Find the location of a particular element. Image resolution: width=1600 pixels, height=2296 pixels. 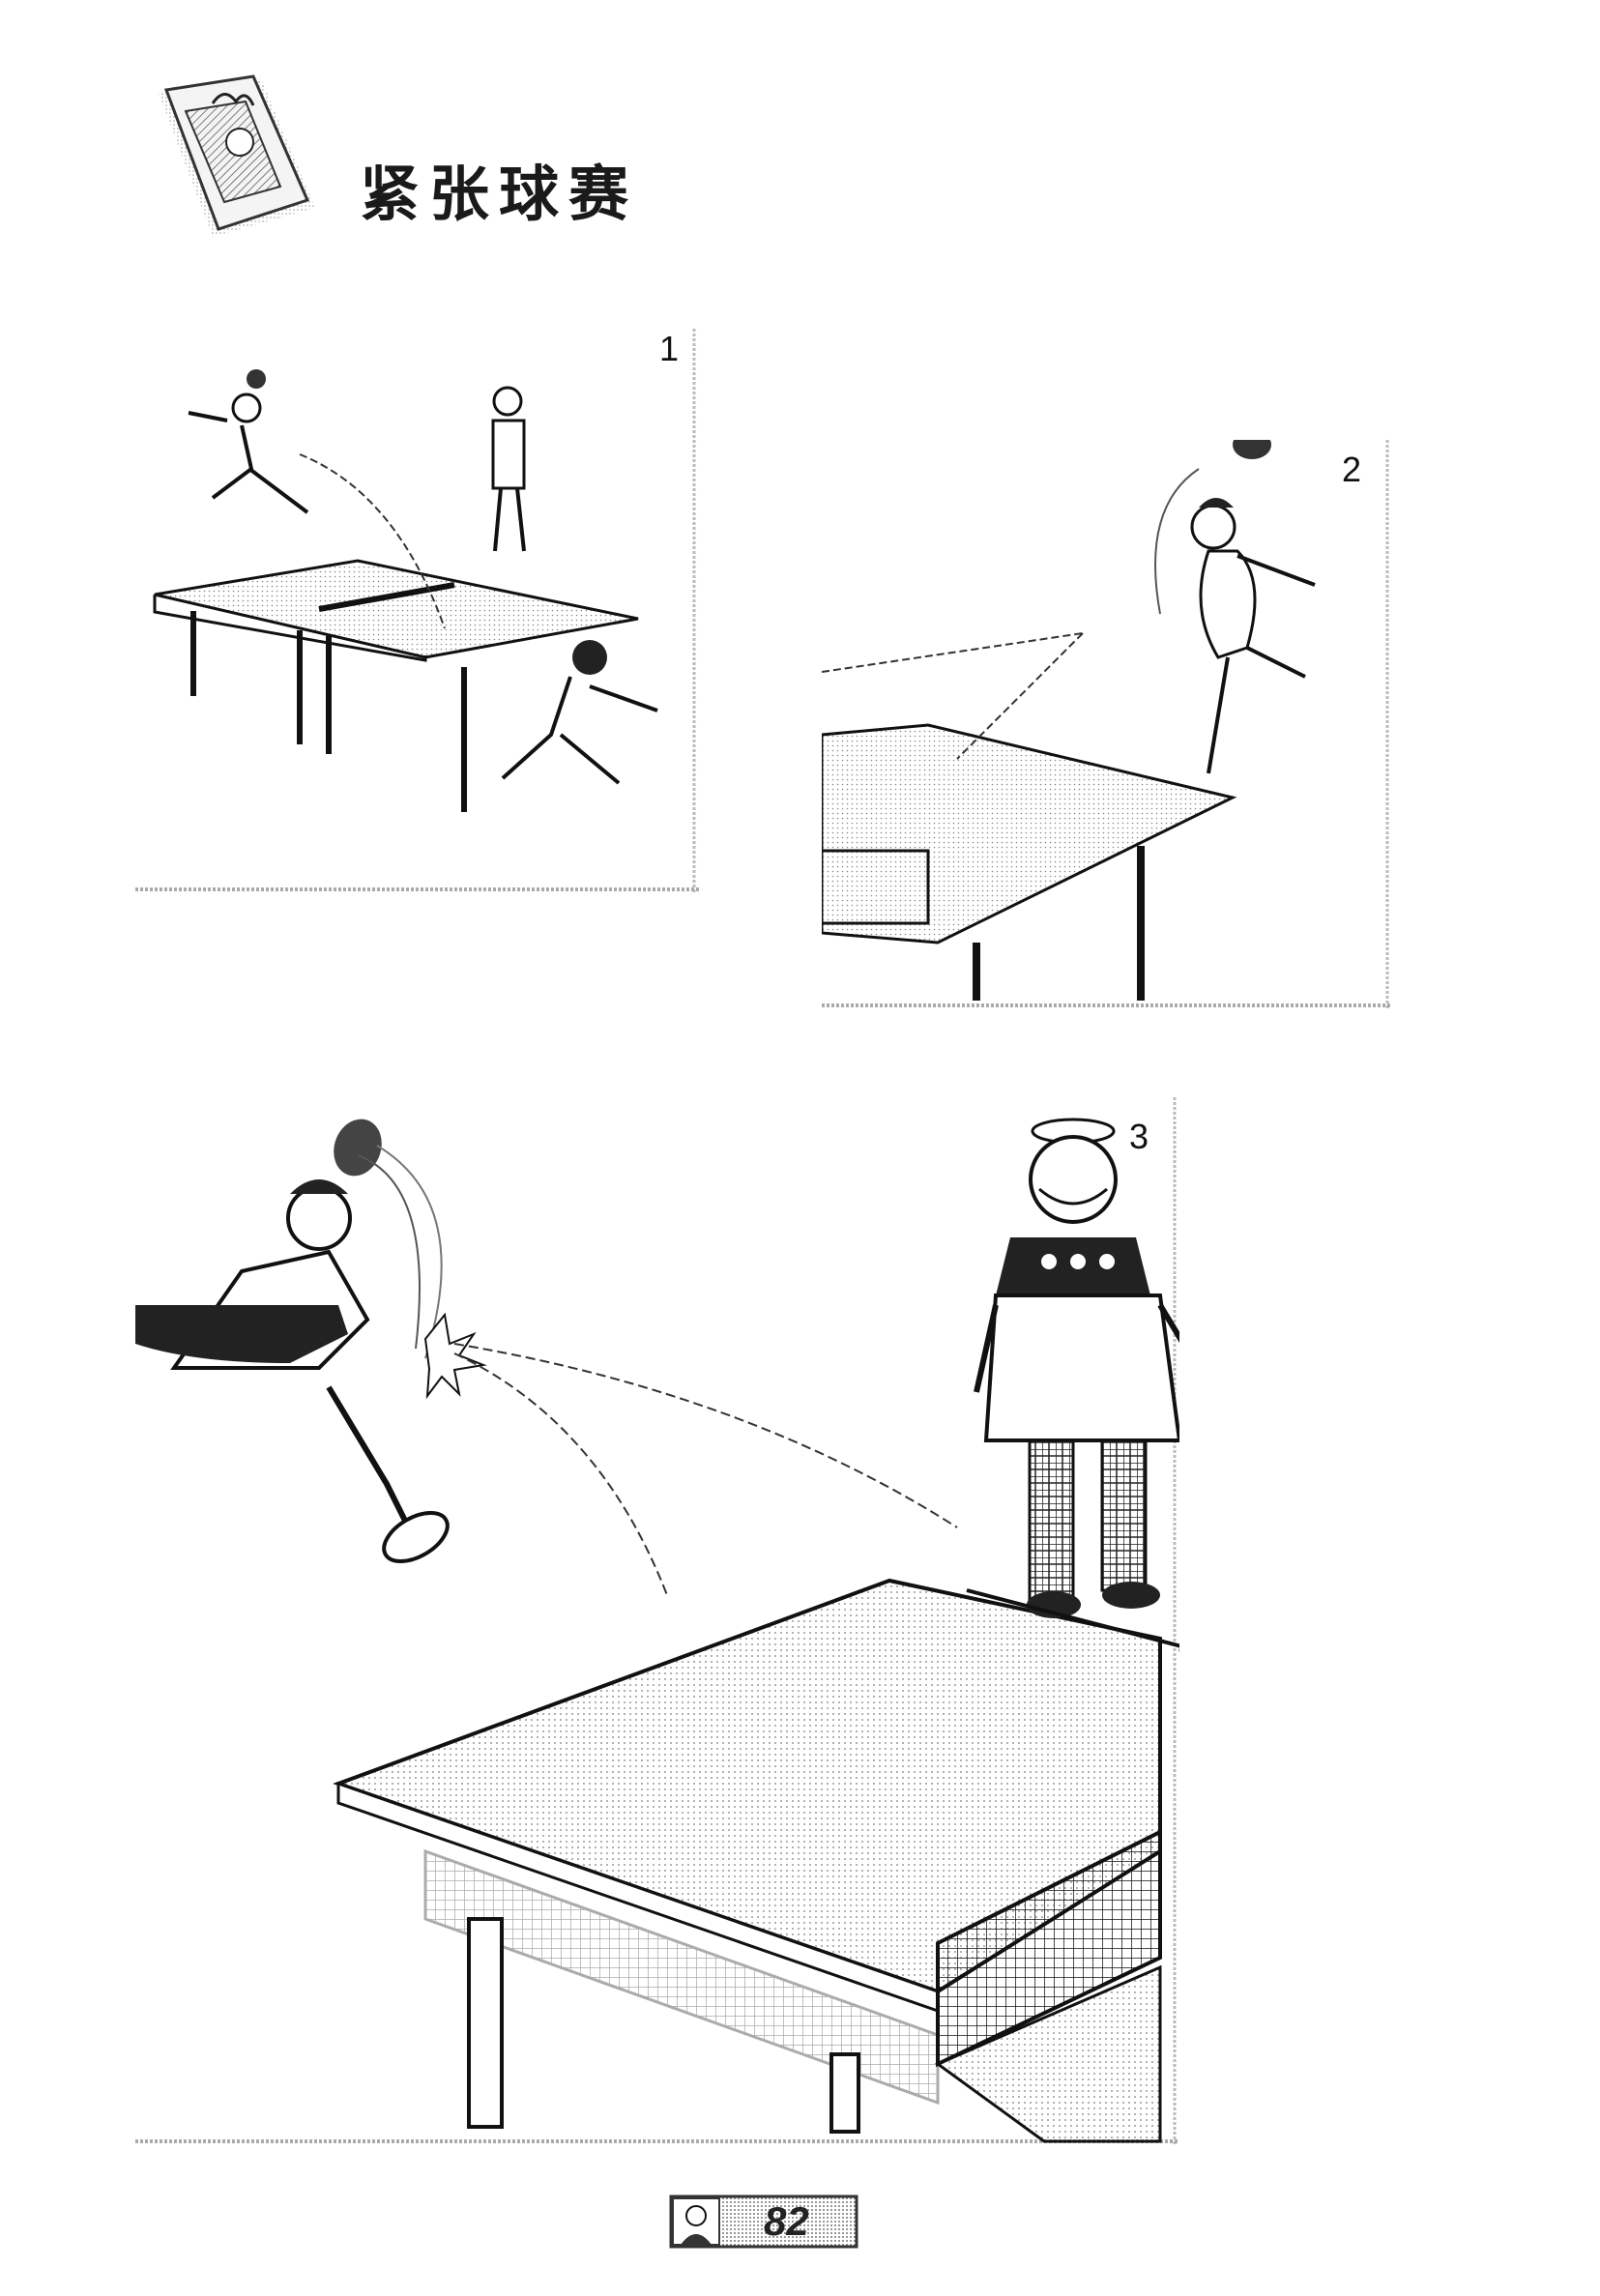

panel-number-1: 1 is located at coordinates (669, 348).